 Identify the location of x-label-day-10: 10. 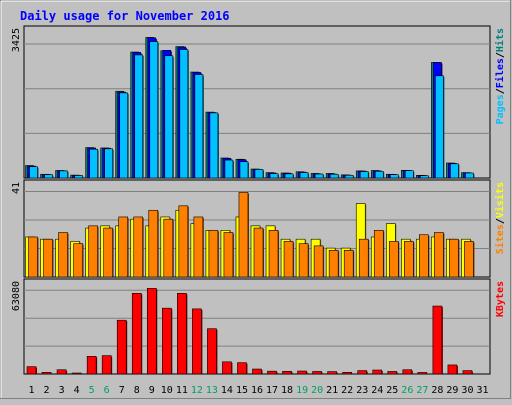
(167, 390).